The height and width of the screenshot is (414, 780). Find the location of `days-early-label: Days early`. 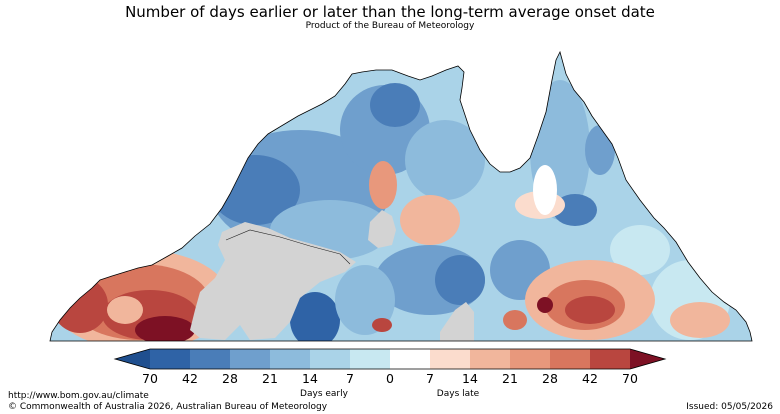

days-early-label: Days early is located at coordinates (324, 394).